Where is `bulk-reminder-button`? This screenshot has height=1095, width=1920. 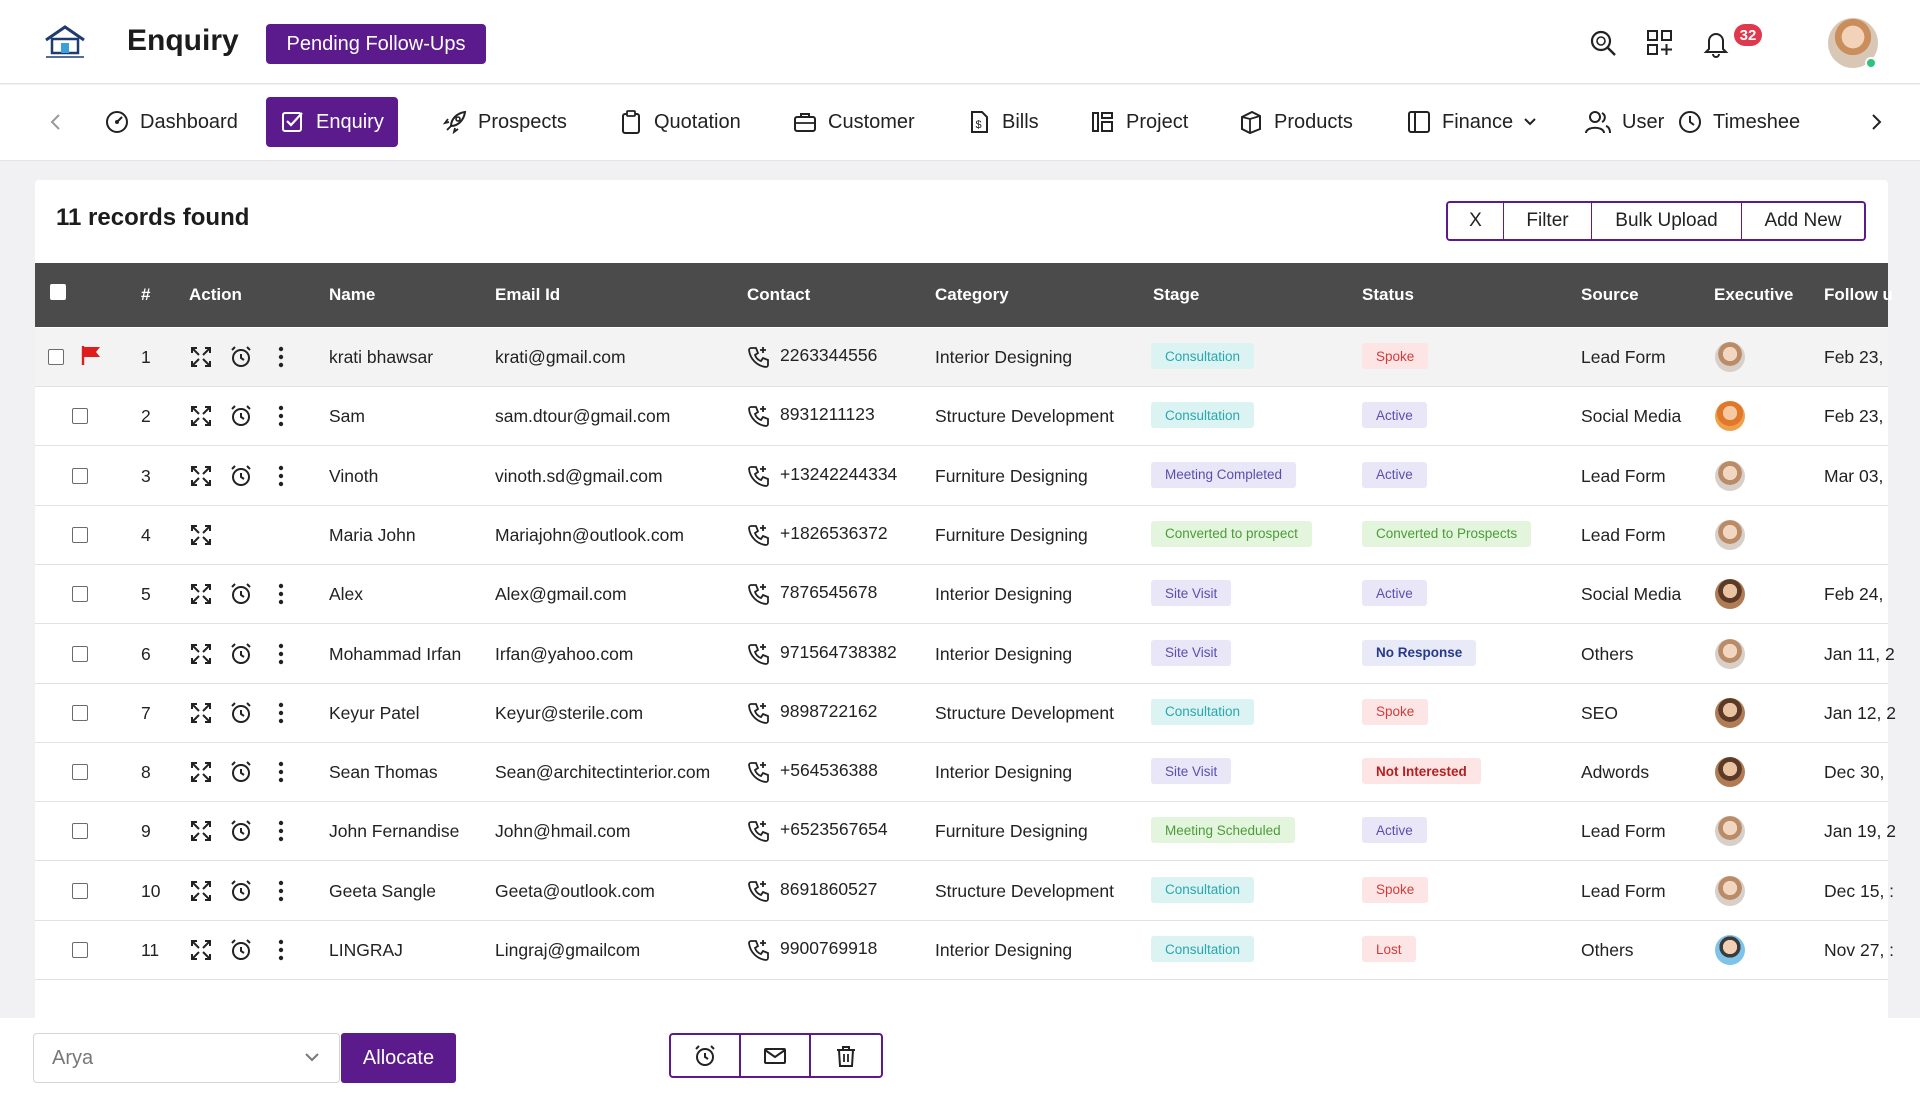
bulk-reminder-button is located at coordinates (706, 1055).